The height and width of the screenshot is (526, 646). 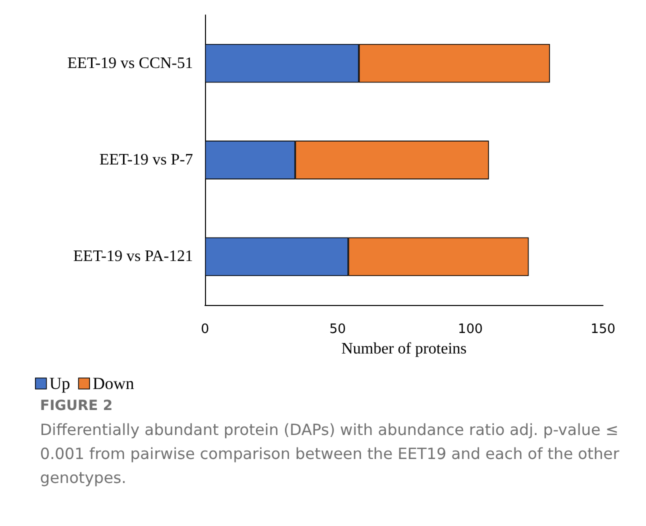 I want to click on x-tick-label: 150, so click(x=603, y=329).